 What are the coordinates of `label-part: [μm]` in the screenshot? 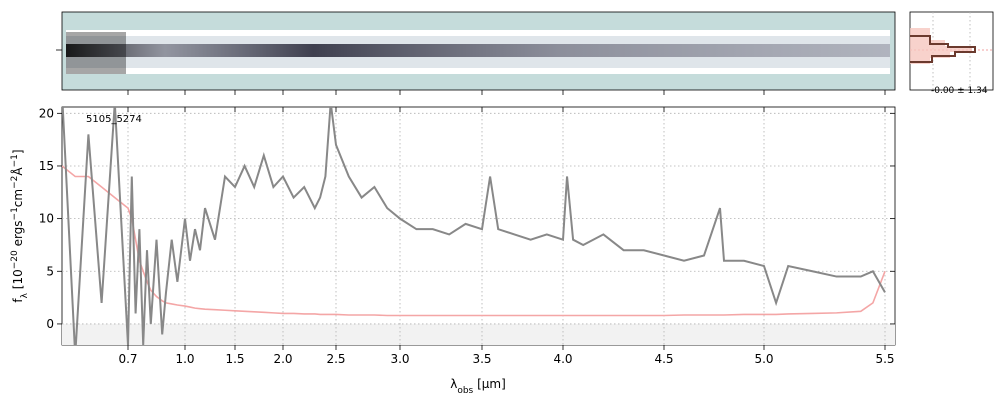 It's located at (489, 384).